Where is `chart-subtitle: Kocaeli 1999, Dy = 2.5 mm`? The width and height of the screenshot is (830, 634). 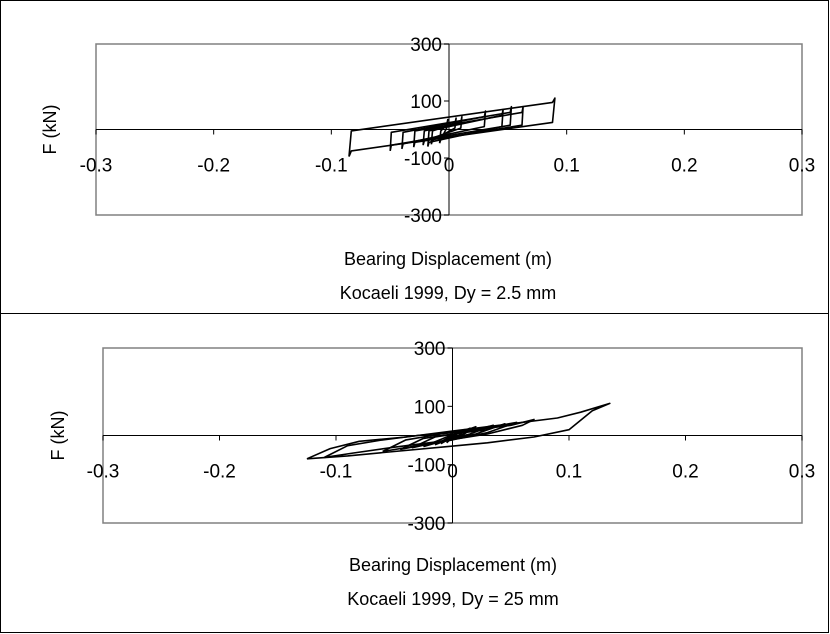
chart-subtitle: Kocaeli 1999, Dy = 2.5 mm is located at coordinates (448, 293).